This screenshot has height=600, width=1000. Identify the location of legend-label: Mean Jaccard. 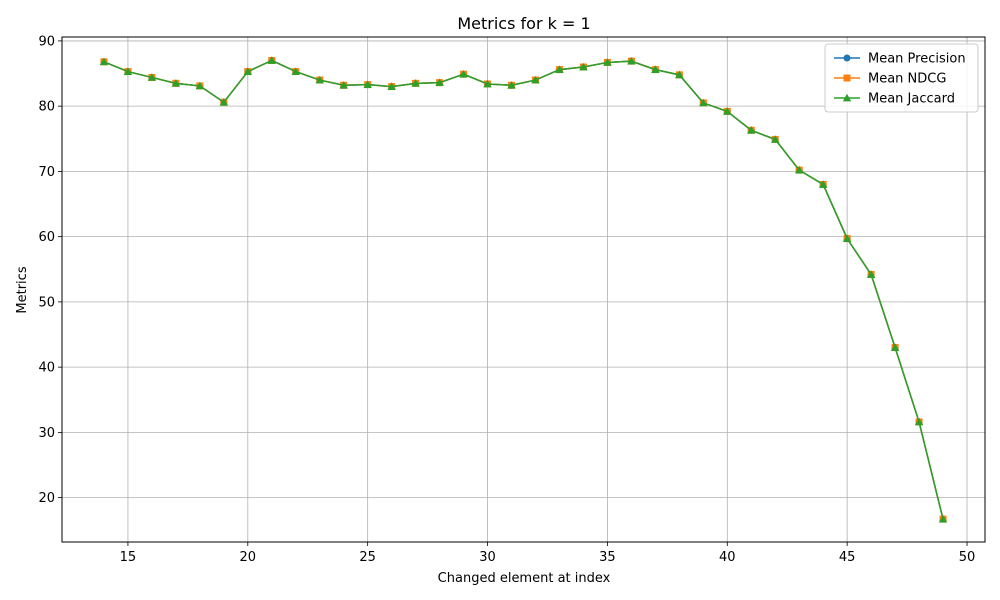
(911, 99).